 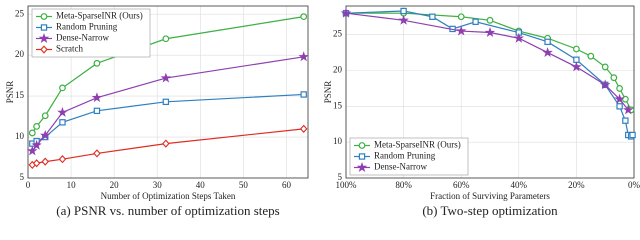 I want to click on caption: (b) Two-step optimization, so click(x=490, y=210).